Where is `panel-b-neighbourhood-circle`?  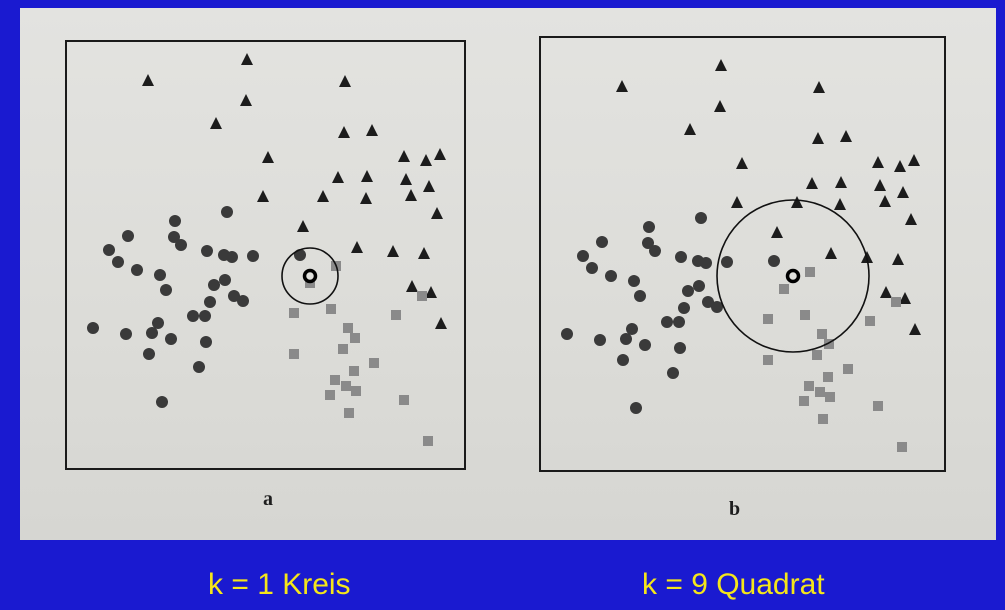
panel-b-neighbourhood-circle is located at coordinates (793, 276).